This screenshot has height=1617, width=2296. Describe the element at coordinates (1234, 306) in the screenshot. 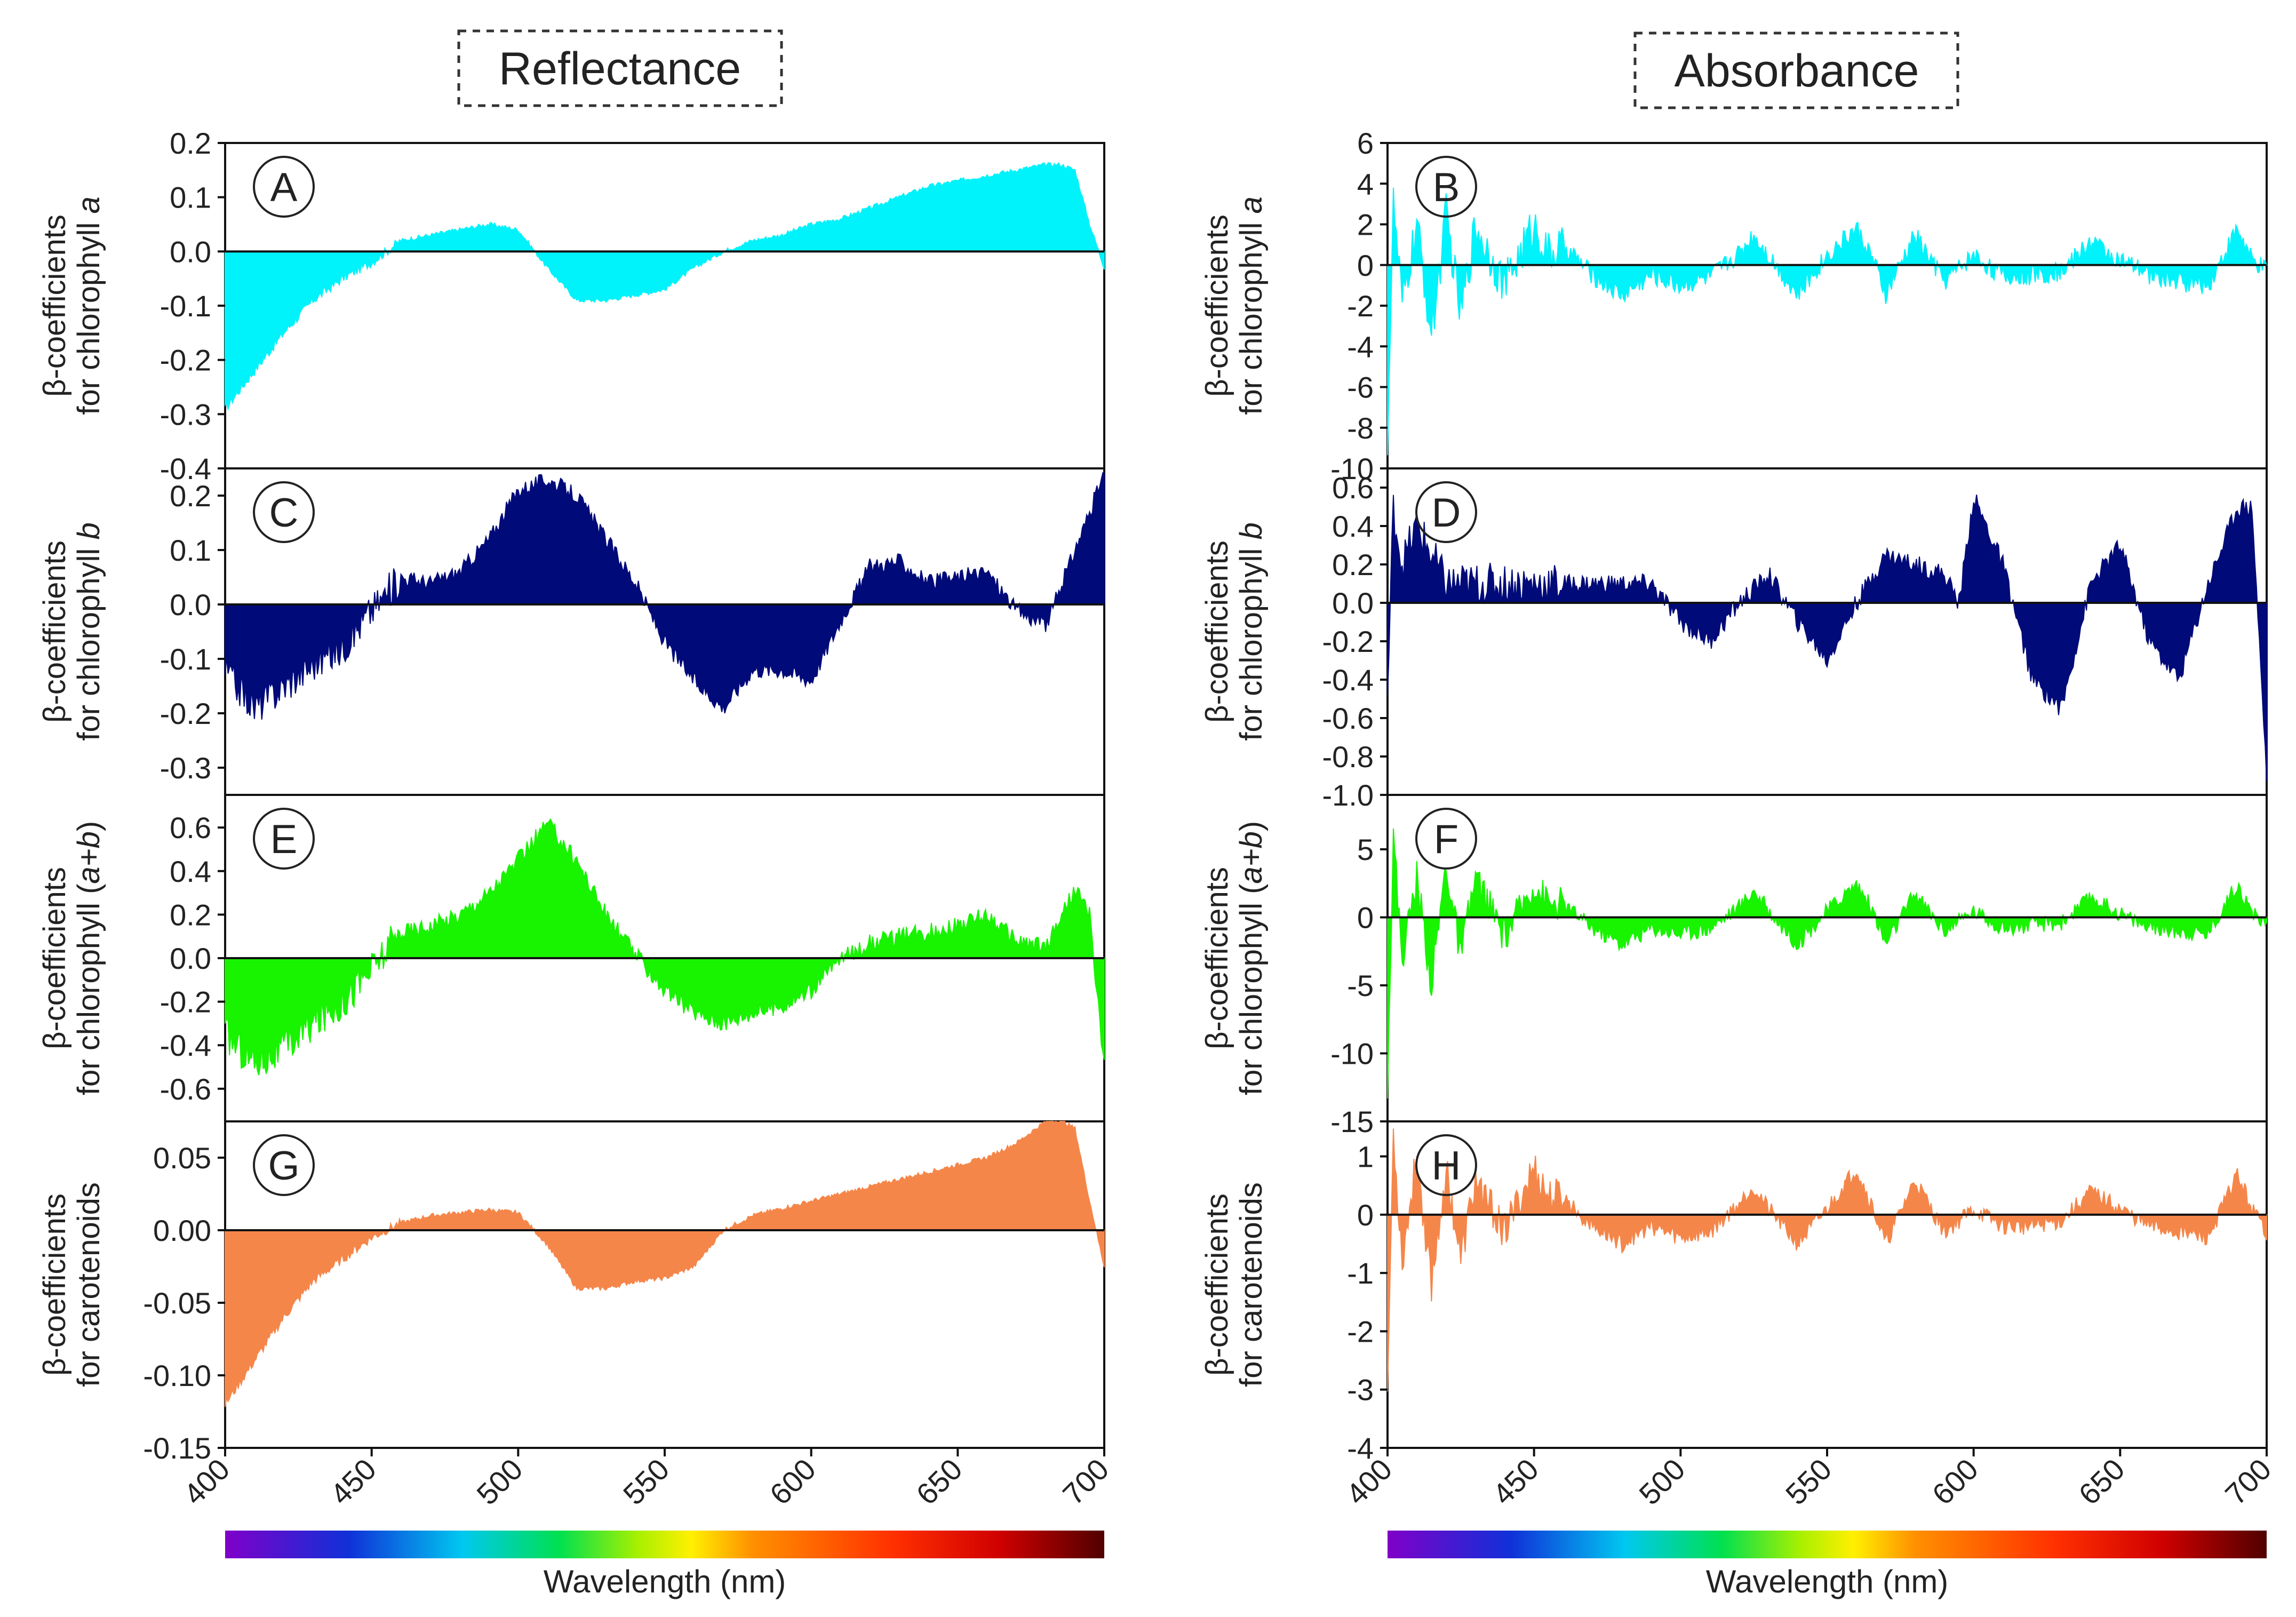

I see `y-axis-label: β-coefficientsfor chlorophyll a` at that location.